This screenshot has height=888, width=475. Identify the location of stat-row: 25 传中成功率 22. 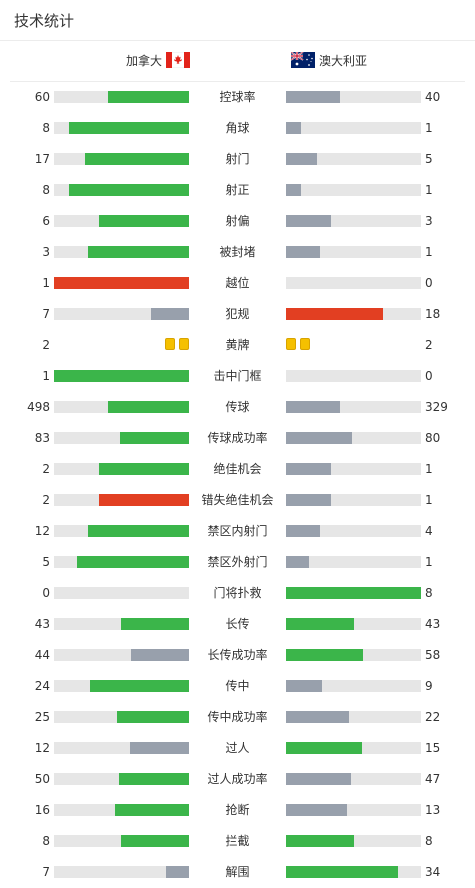
(237, 717).